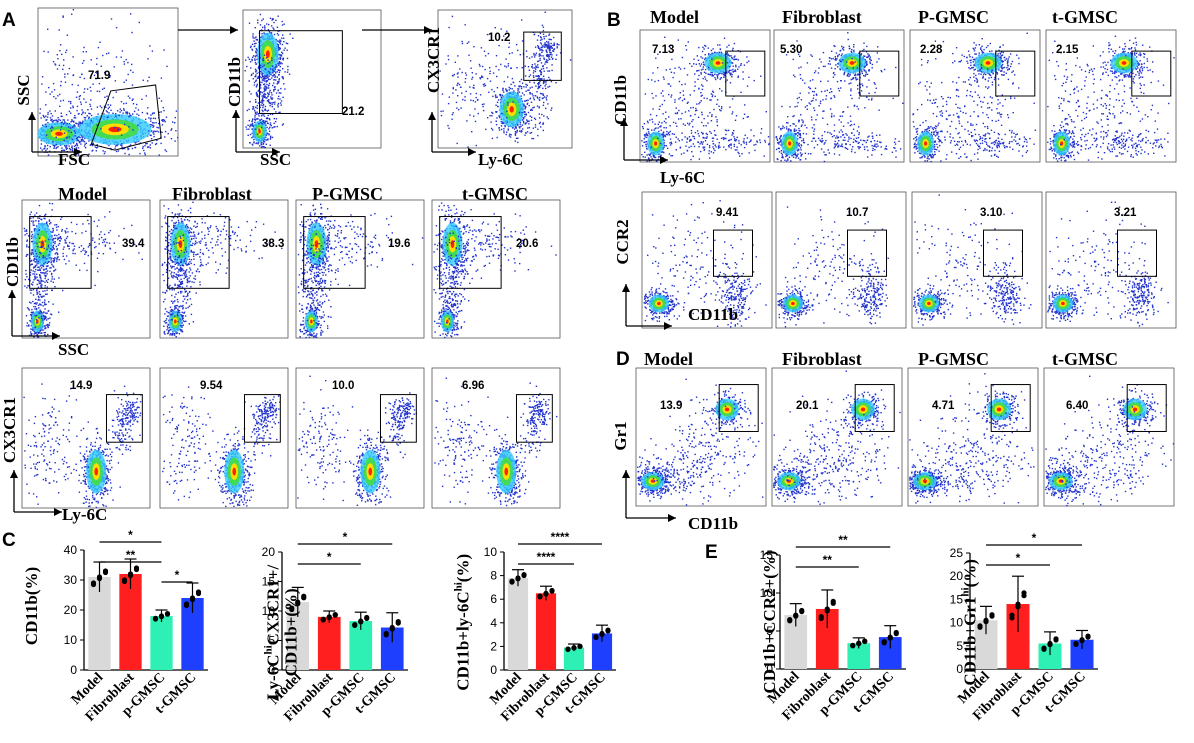 This screenshot has height=743, width=1194. Describe the element at coordinates (130, 535) in the screenshot. I see `chart-1-sig-label: *` at that location.